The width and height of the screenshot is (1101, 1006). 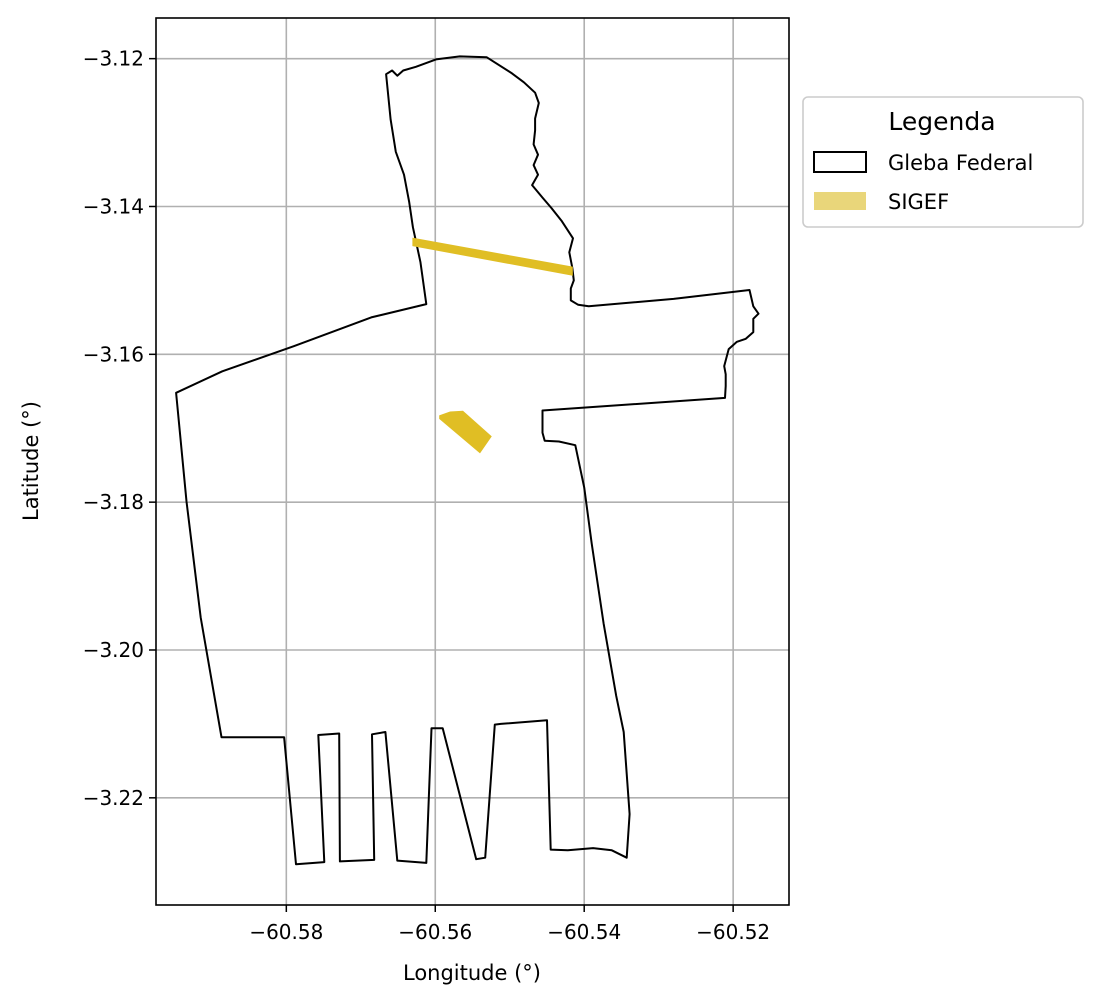 I want to click on legend: Legenda Gleba Federal SIGEF, so click(x=943, y=162).